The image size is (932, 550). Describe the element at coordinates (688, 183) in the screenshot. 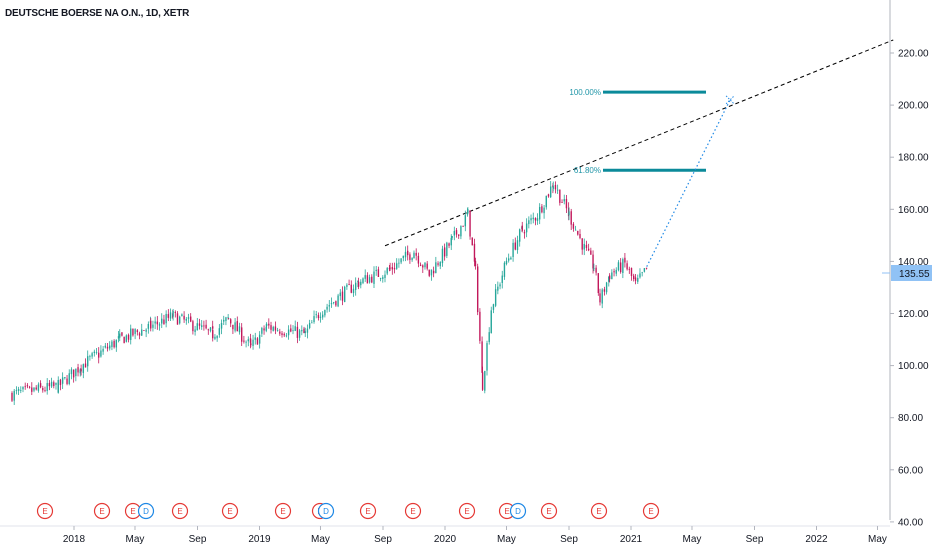

I see `projection-line` at that location.